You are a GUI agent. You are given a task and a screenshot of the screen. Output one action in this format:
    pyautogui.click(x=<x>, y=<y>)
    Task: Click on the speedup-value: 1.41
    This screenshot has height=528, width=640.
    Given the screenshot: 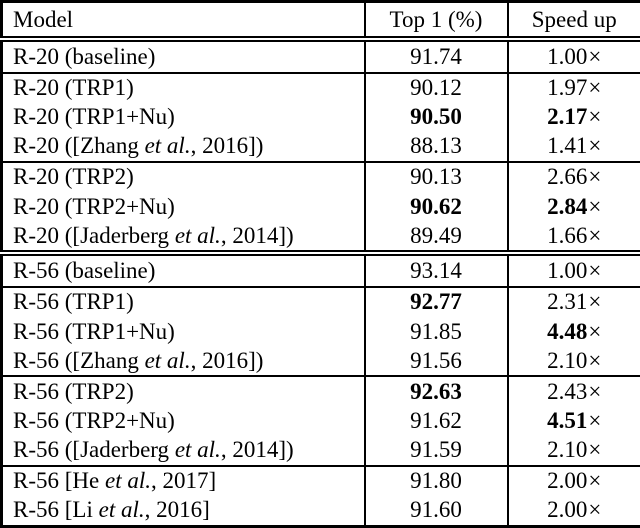 What is the action you would take?
    pyautogui.click(x=567, y=146)
    